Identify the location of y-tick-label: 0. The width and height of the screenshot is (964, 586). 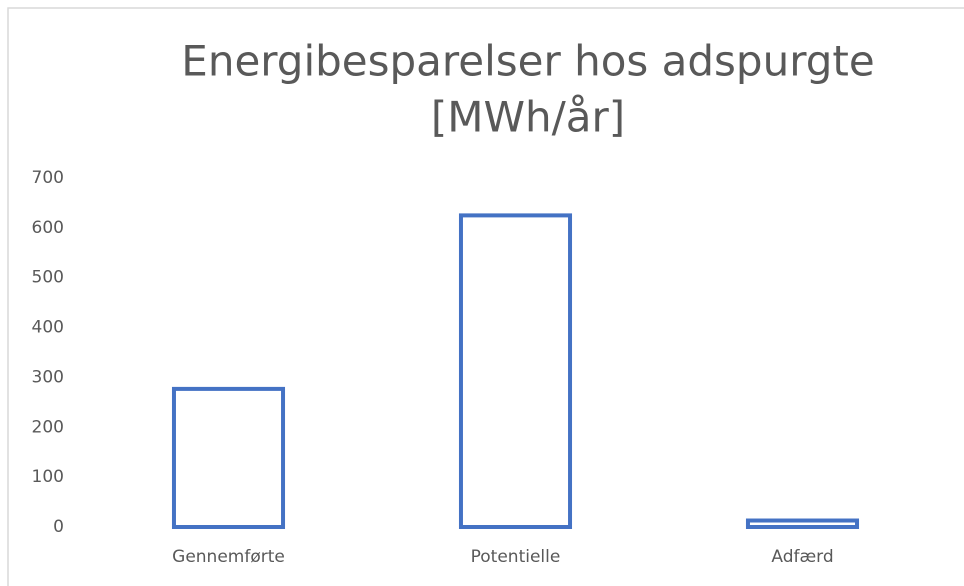
(58, 527).